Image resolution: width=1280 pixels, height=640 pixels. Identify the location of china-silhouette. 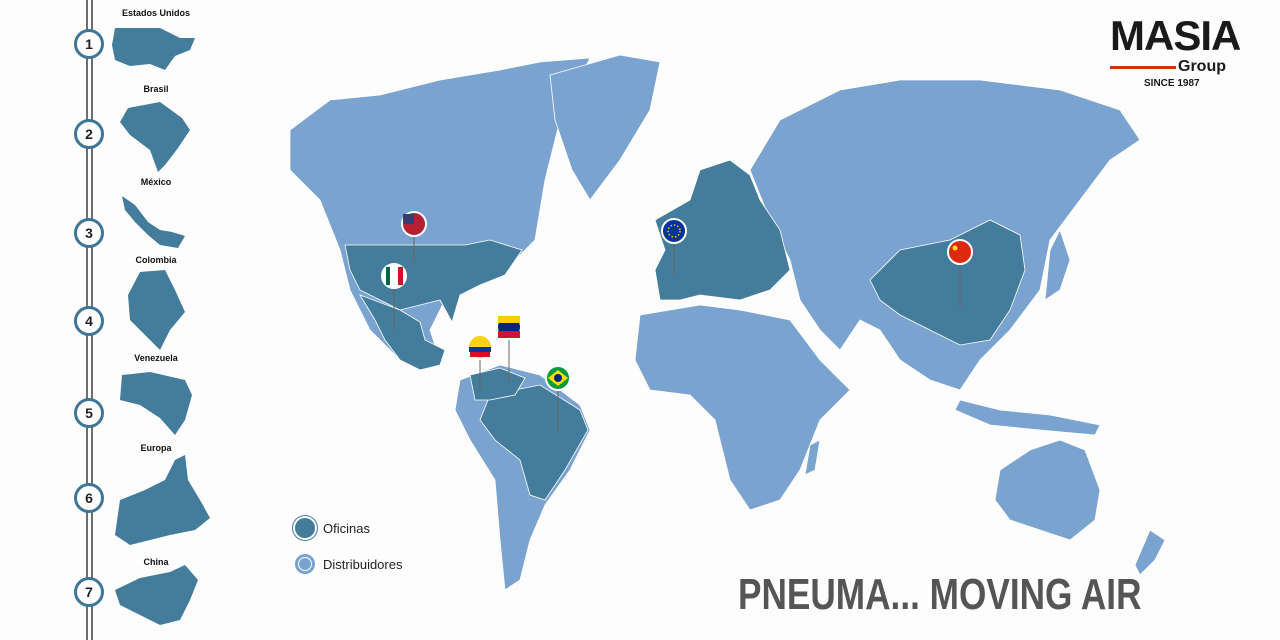
(156, 595).